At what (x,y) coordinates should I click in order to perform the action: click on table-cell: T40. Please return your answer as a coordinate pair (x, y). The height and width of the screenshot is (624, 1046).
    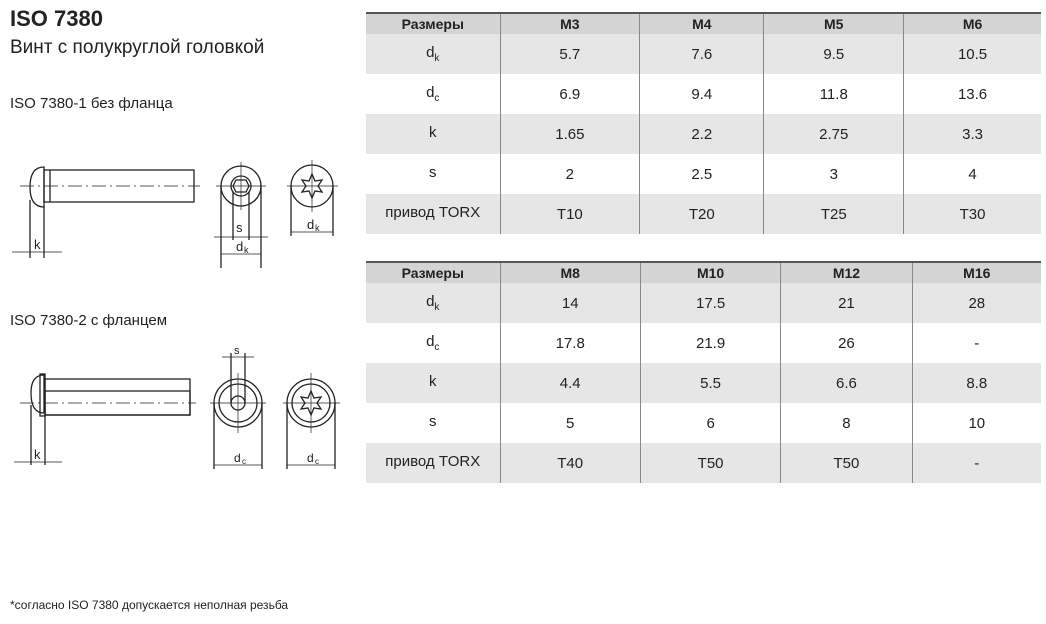
    Looking at the image, I should click on (570, 463).